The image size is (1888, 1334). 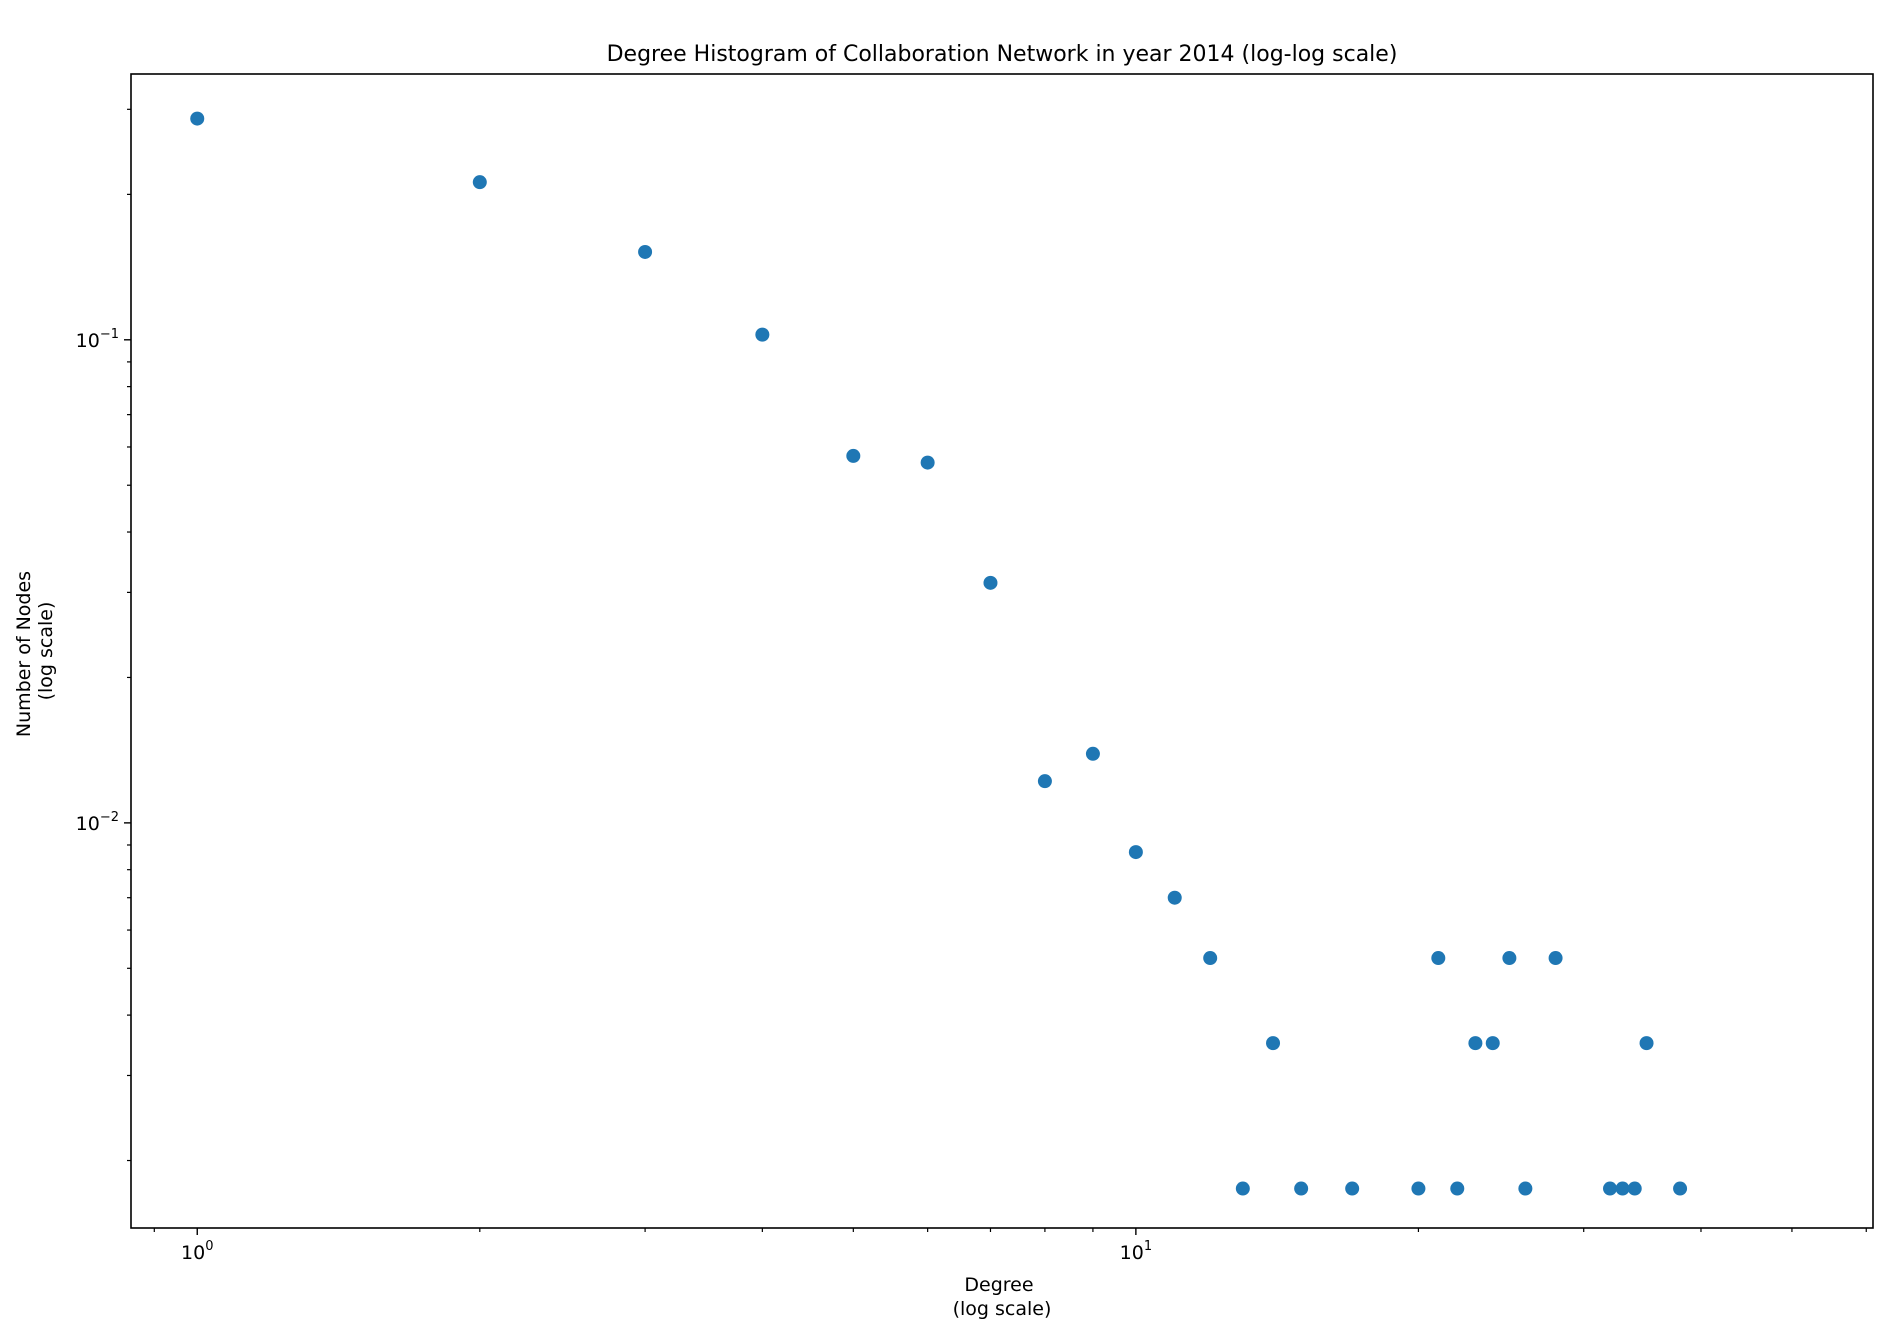 I want to click on y-axis-label: Number of Nodes (log scale), so click(x=35, y=651).